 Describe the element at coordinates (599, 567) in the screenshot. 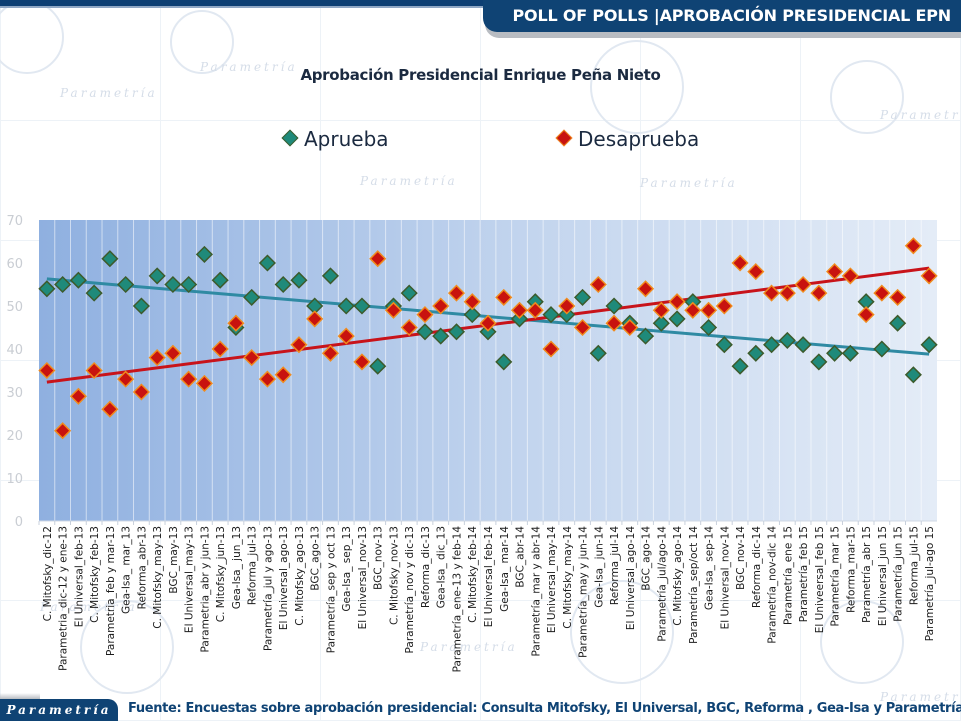

I see `x-tick-label: Gea-Isa_ jun-14` at that location.